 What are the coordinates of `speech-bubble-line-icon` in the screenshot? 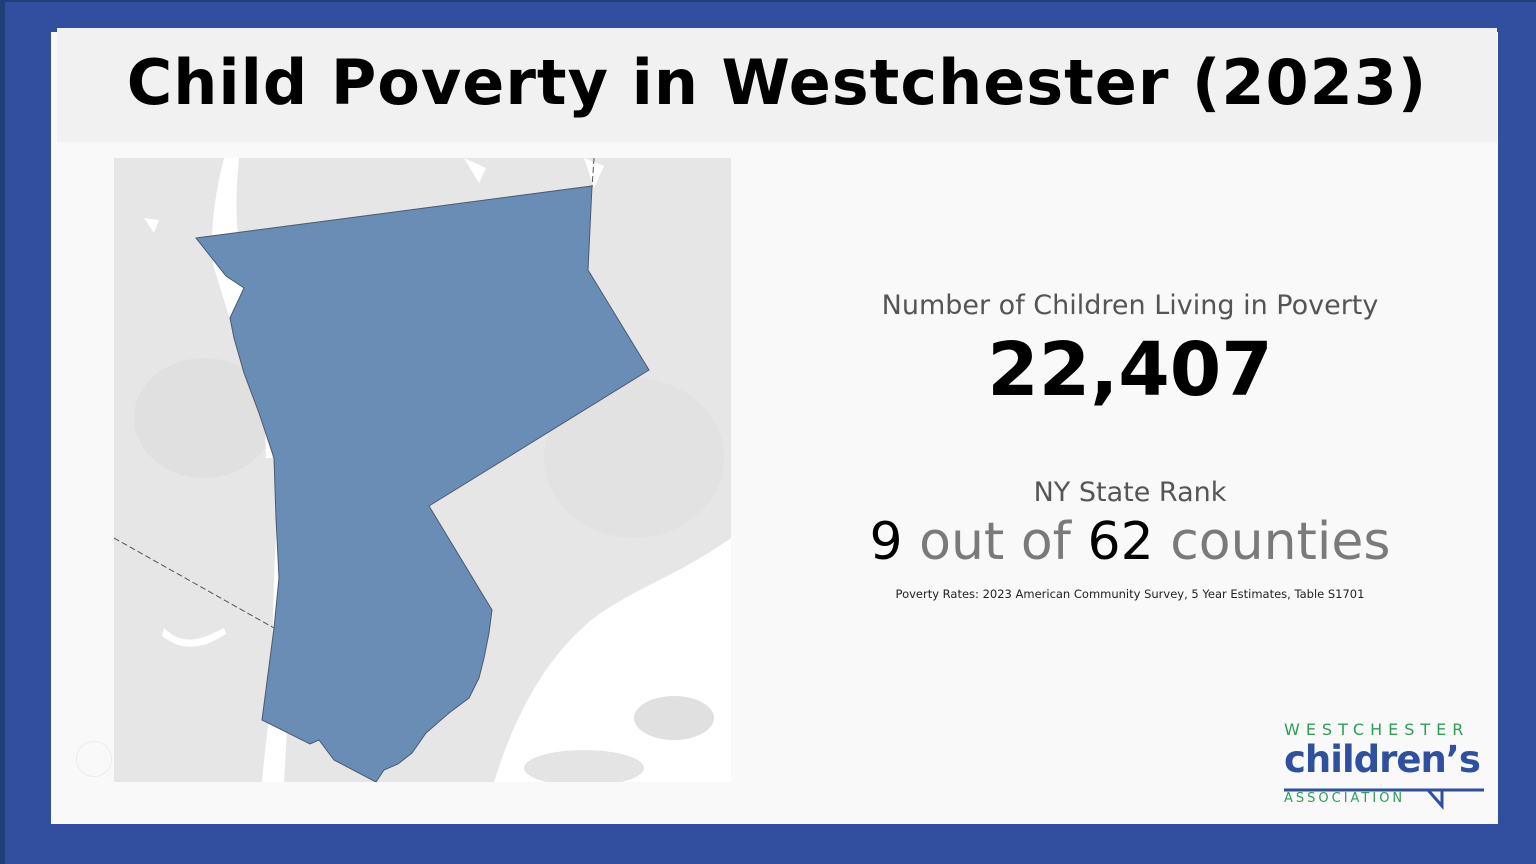 It's located at (1384, 799).